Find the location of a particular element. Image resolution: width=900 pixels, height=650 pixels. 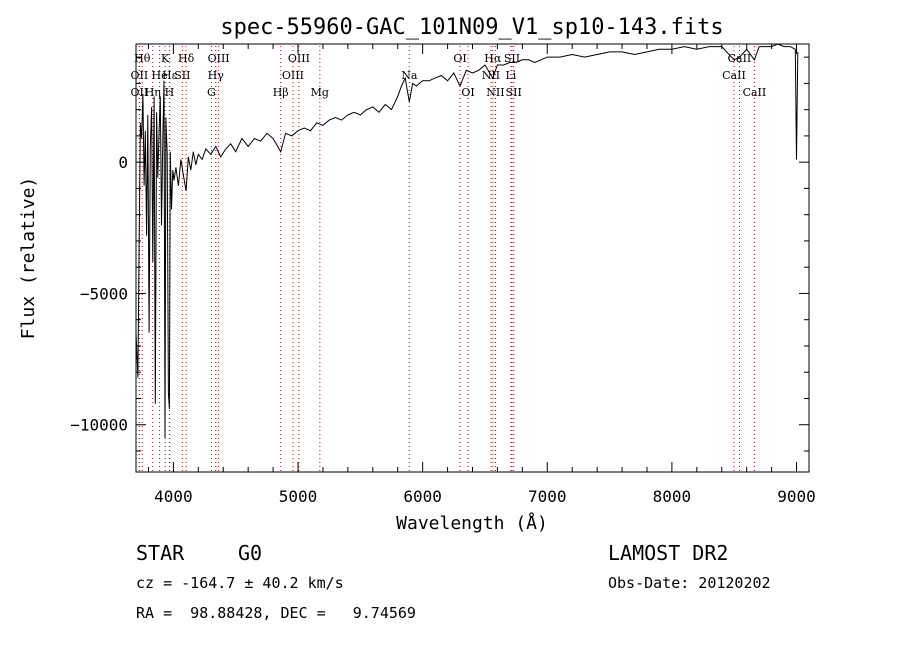

line-label-3: Hη is located at coordinates (153, 92).